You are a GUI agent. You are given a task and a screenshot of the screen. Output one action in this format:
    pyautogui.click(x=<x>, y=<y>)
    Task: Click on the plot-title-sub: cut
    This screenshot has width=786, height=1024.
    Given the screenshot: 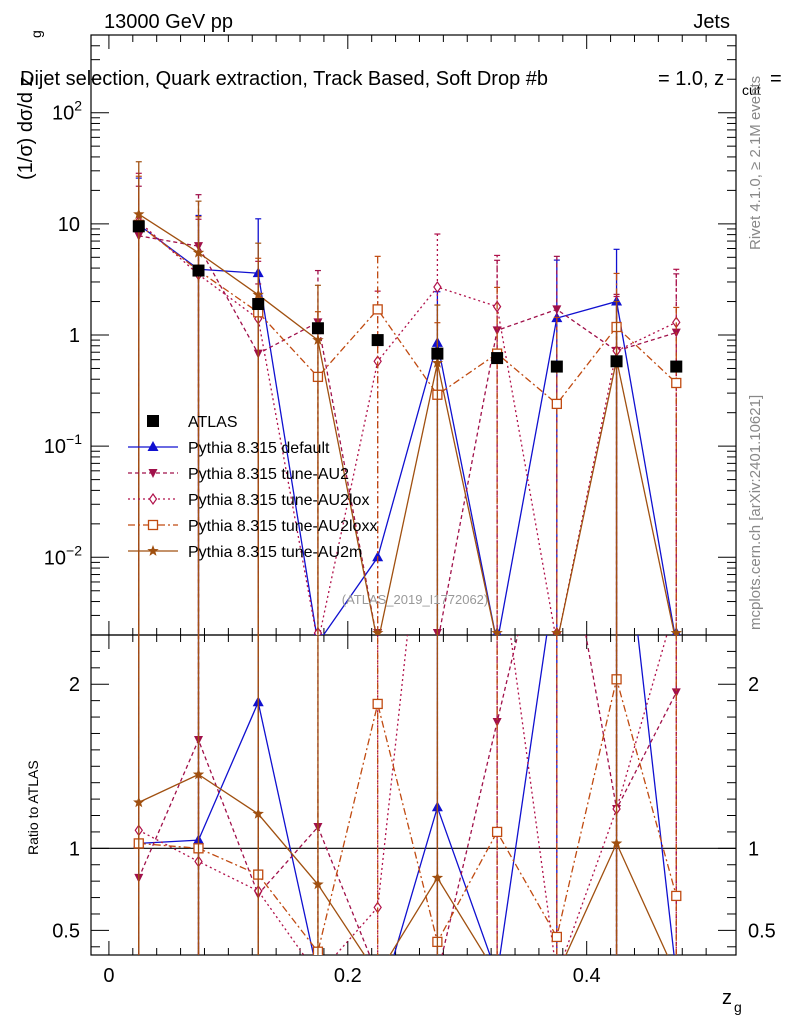 What is the action you would take?
    pyautogui.click(x=751, y=90)
    